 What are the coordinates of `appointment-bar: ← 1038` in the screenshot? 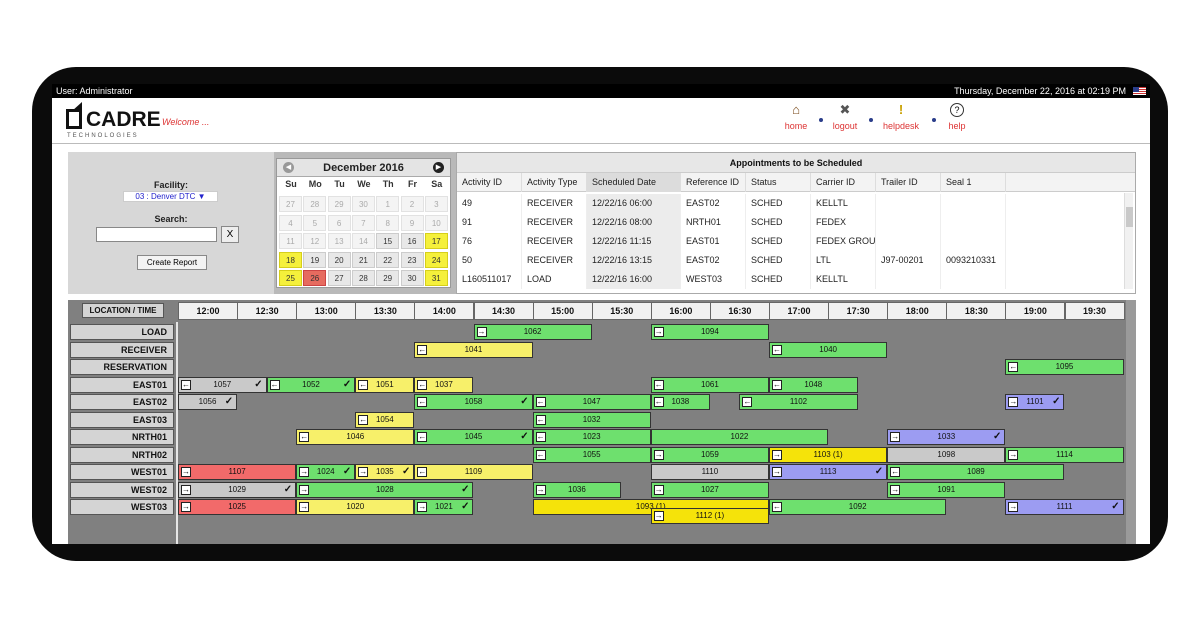 It's located at (680, 402).